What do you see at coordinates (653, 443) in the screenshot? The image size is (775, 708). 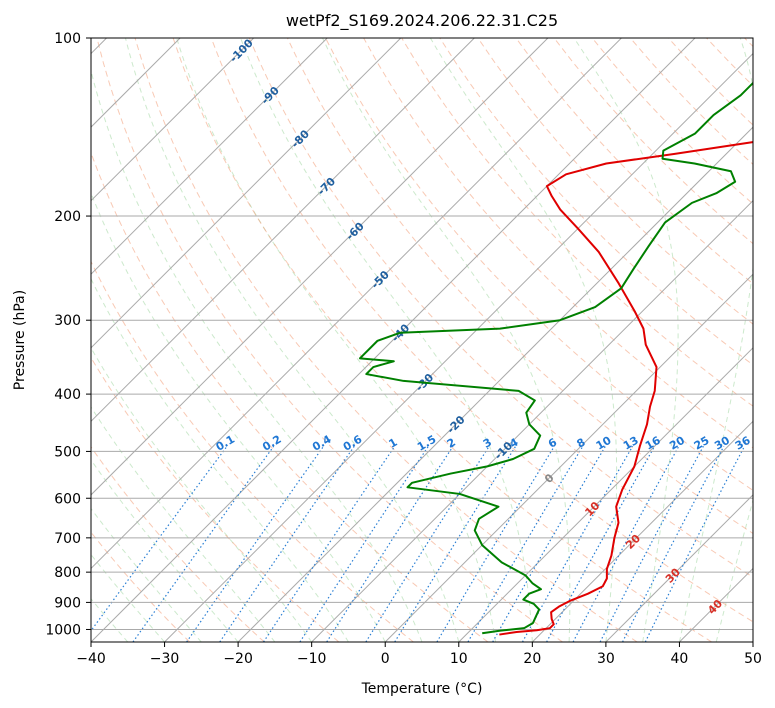 I see `mixing-ratio-label: 16` at bounding box center [653, 443].